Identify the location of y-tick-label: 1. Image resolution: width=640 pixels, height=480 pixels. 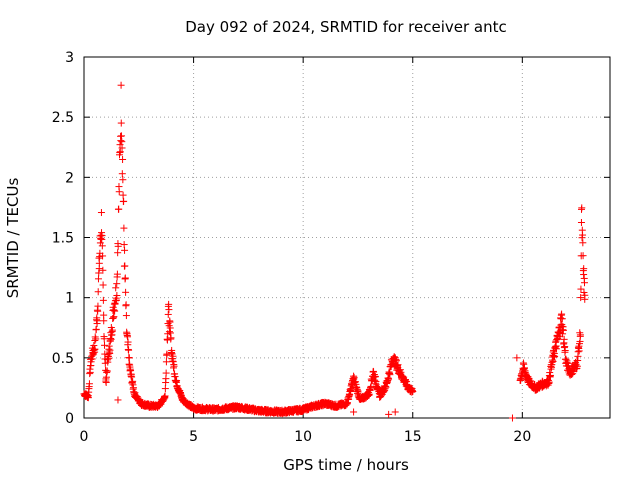
(69, 299).